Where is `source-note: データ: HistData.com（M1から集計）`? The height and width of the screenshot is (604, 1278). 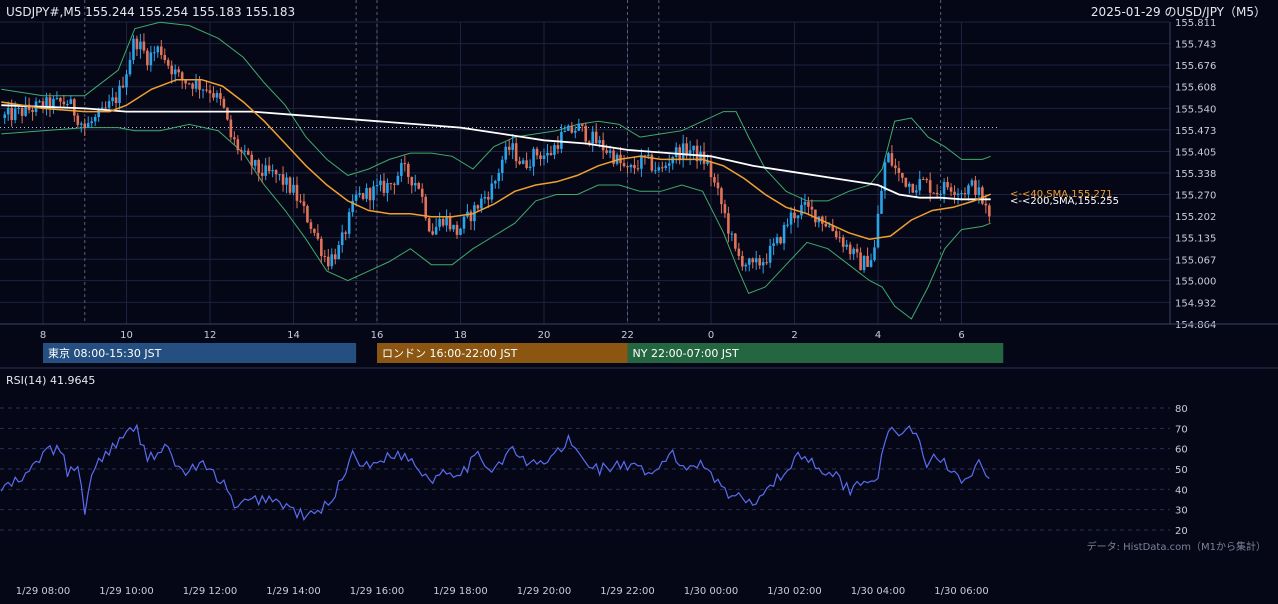 source-note: データ: HistData.com（M1から集計） is located at coordinates (1176, 546).